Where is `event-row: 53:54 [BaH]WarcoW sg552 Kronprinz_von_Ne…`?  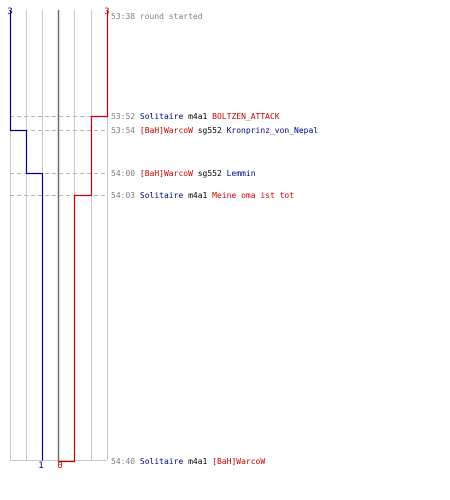 event-row: 53:54 [BaH]WarcoW sg552 Kronprinz_von_Ne… is located at coordinates (214, 130).